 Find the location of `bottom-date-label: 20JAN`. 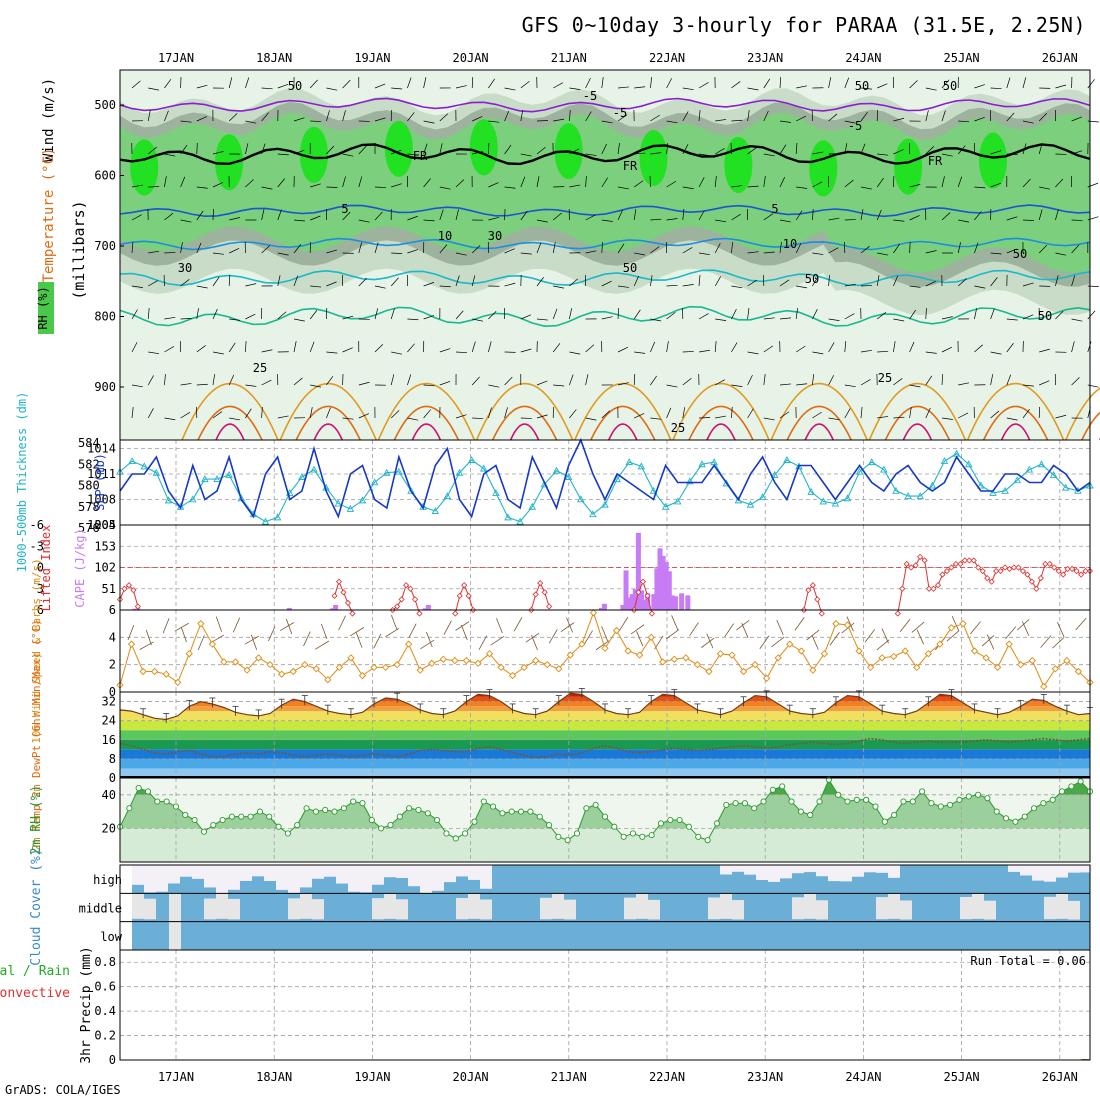

bottom-date-label: 20JAN is located at coordinates (471, 1077).